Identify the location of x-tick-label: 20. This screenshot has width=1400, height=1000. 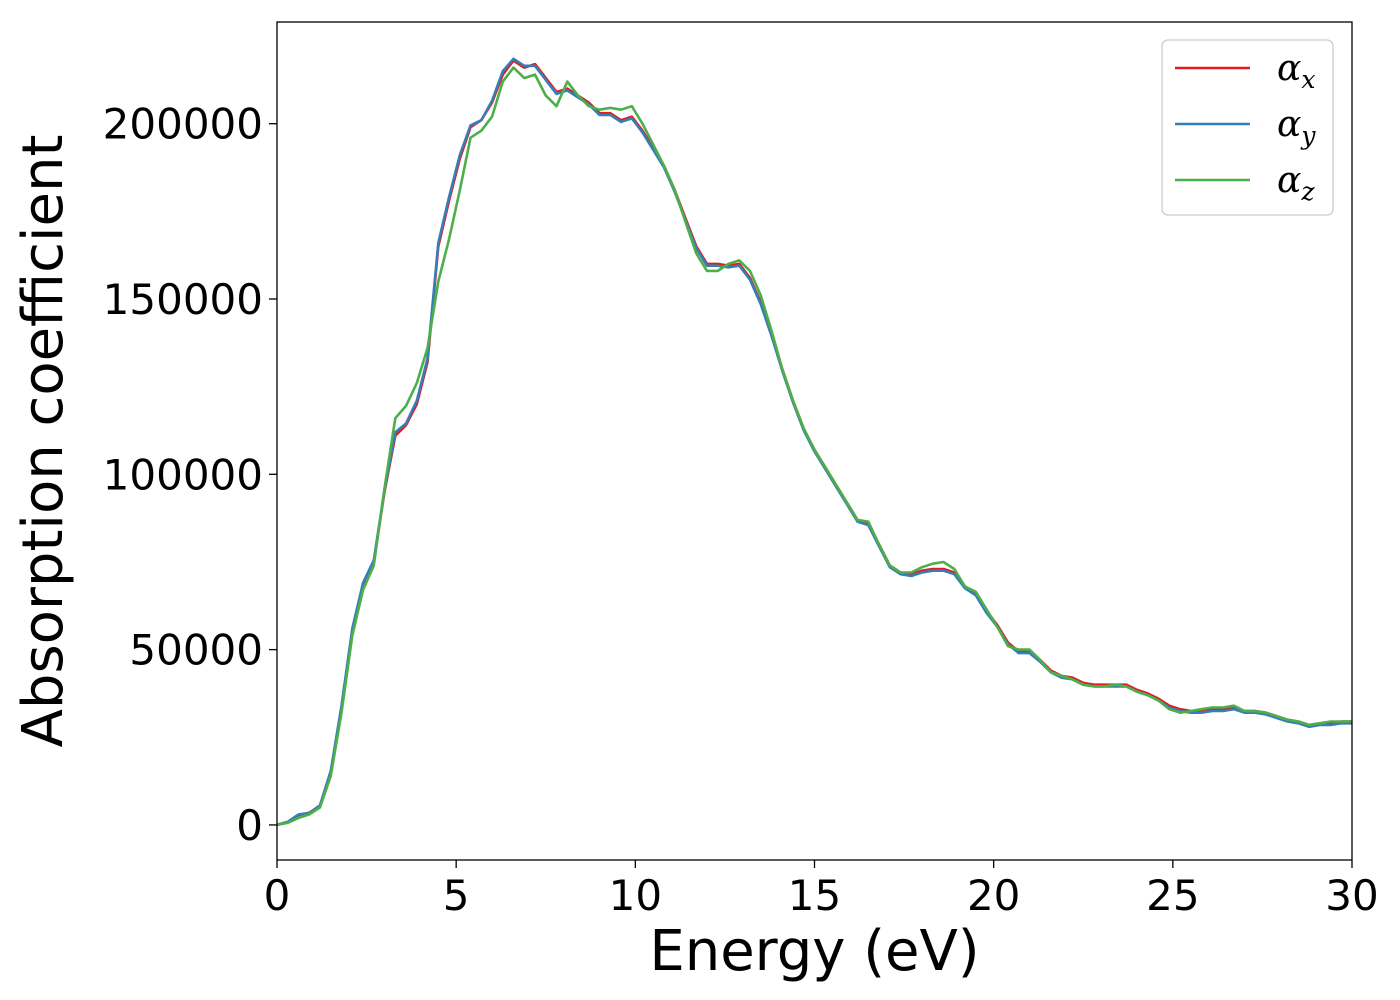
(993, 895).